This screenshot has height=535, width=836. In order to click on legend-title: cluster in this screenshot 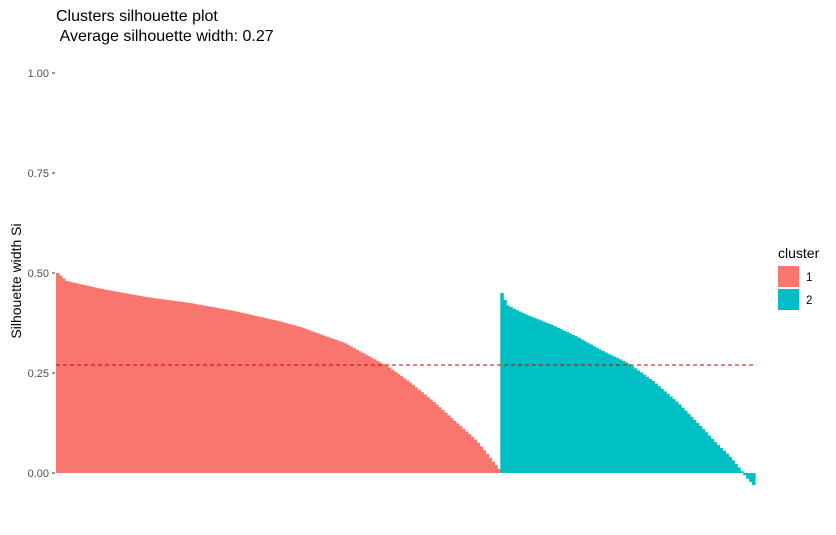, I will do `click(799, 253)`.